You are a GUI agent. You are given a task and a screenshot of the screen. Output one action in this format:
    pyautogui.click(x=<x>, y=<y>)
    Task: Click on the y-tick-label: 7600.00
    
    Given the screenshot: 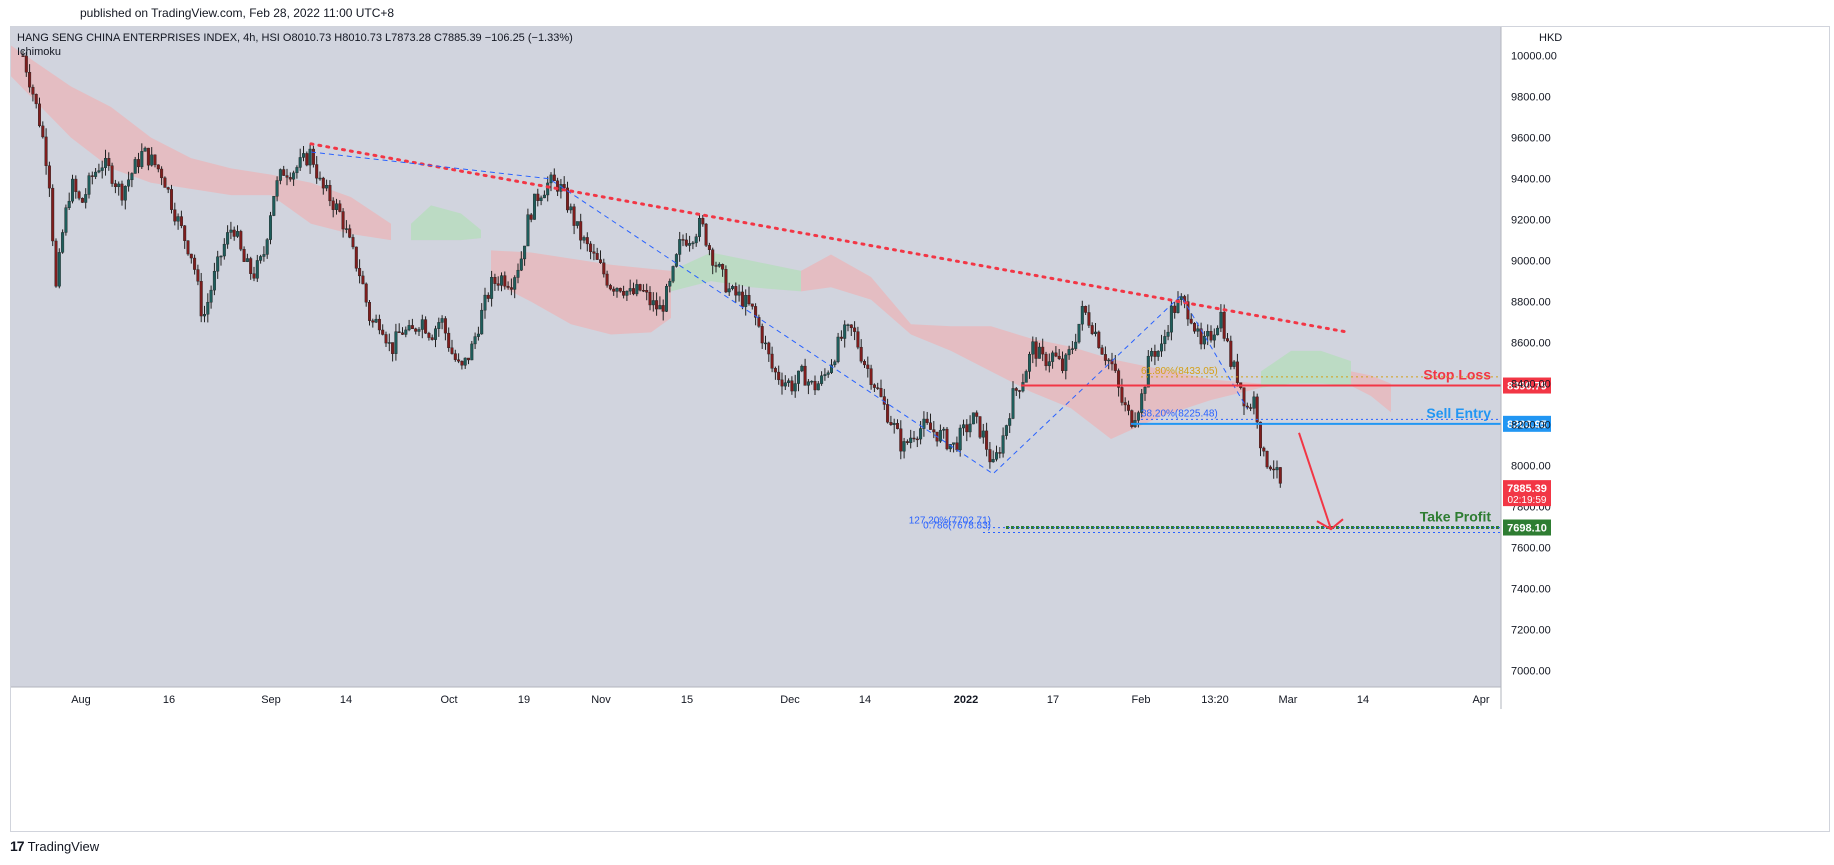 What is the action you would take?
    pyautogui.click(x=1531, y=549)
    